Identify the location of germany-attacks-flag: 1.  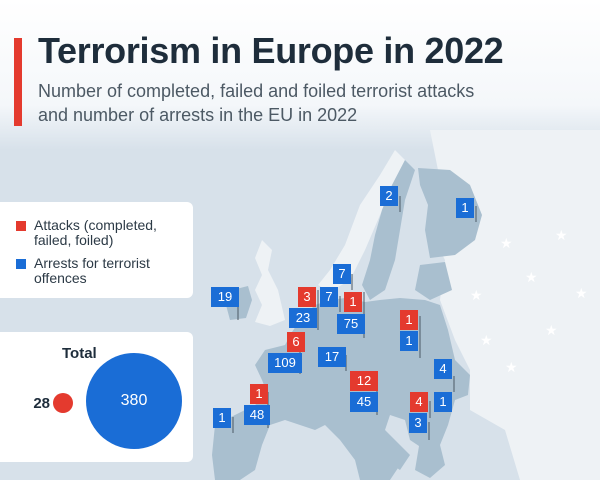
(353, 302).